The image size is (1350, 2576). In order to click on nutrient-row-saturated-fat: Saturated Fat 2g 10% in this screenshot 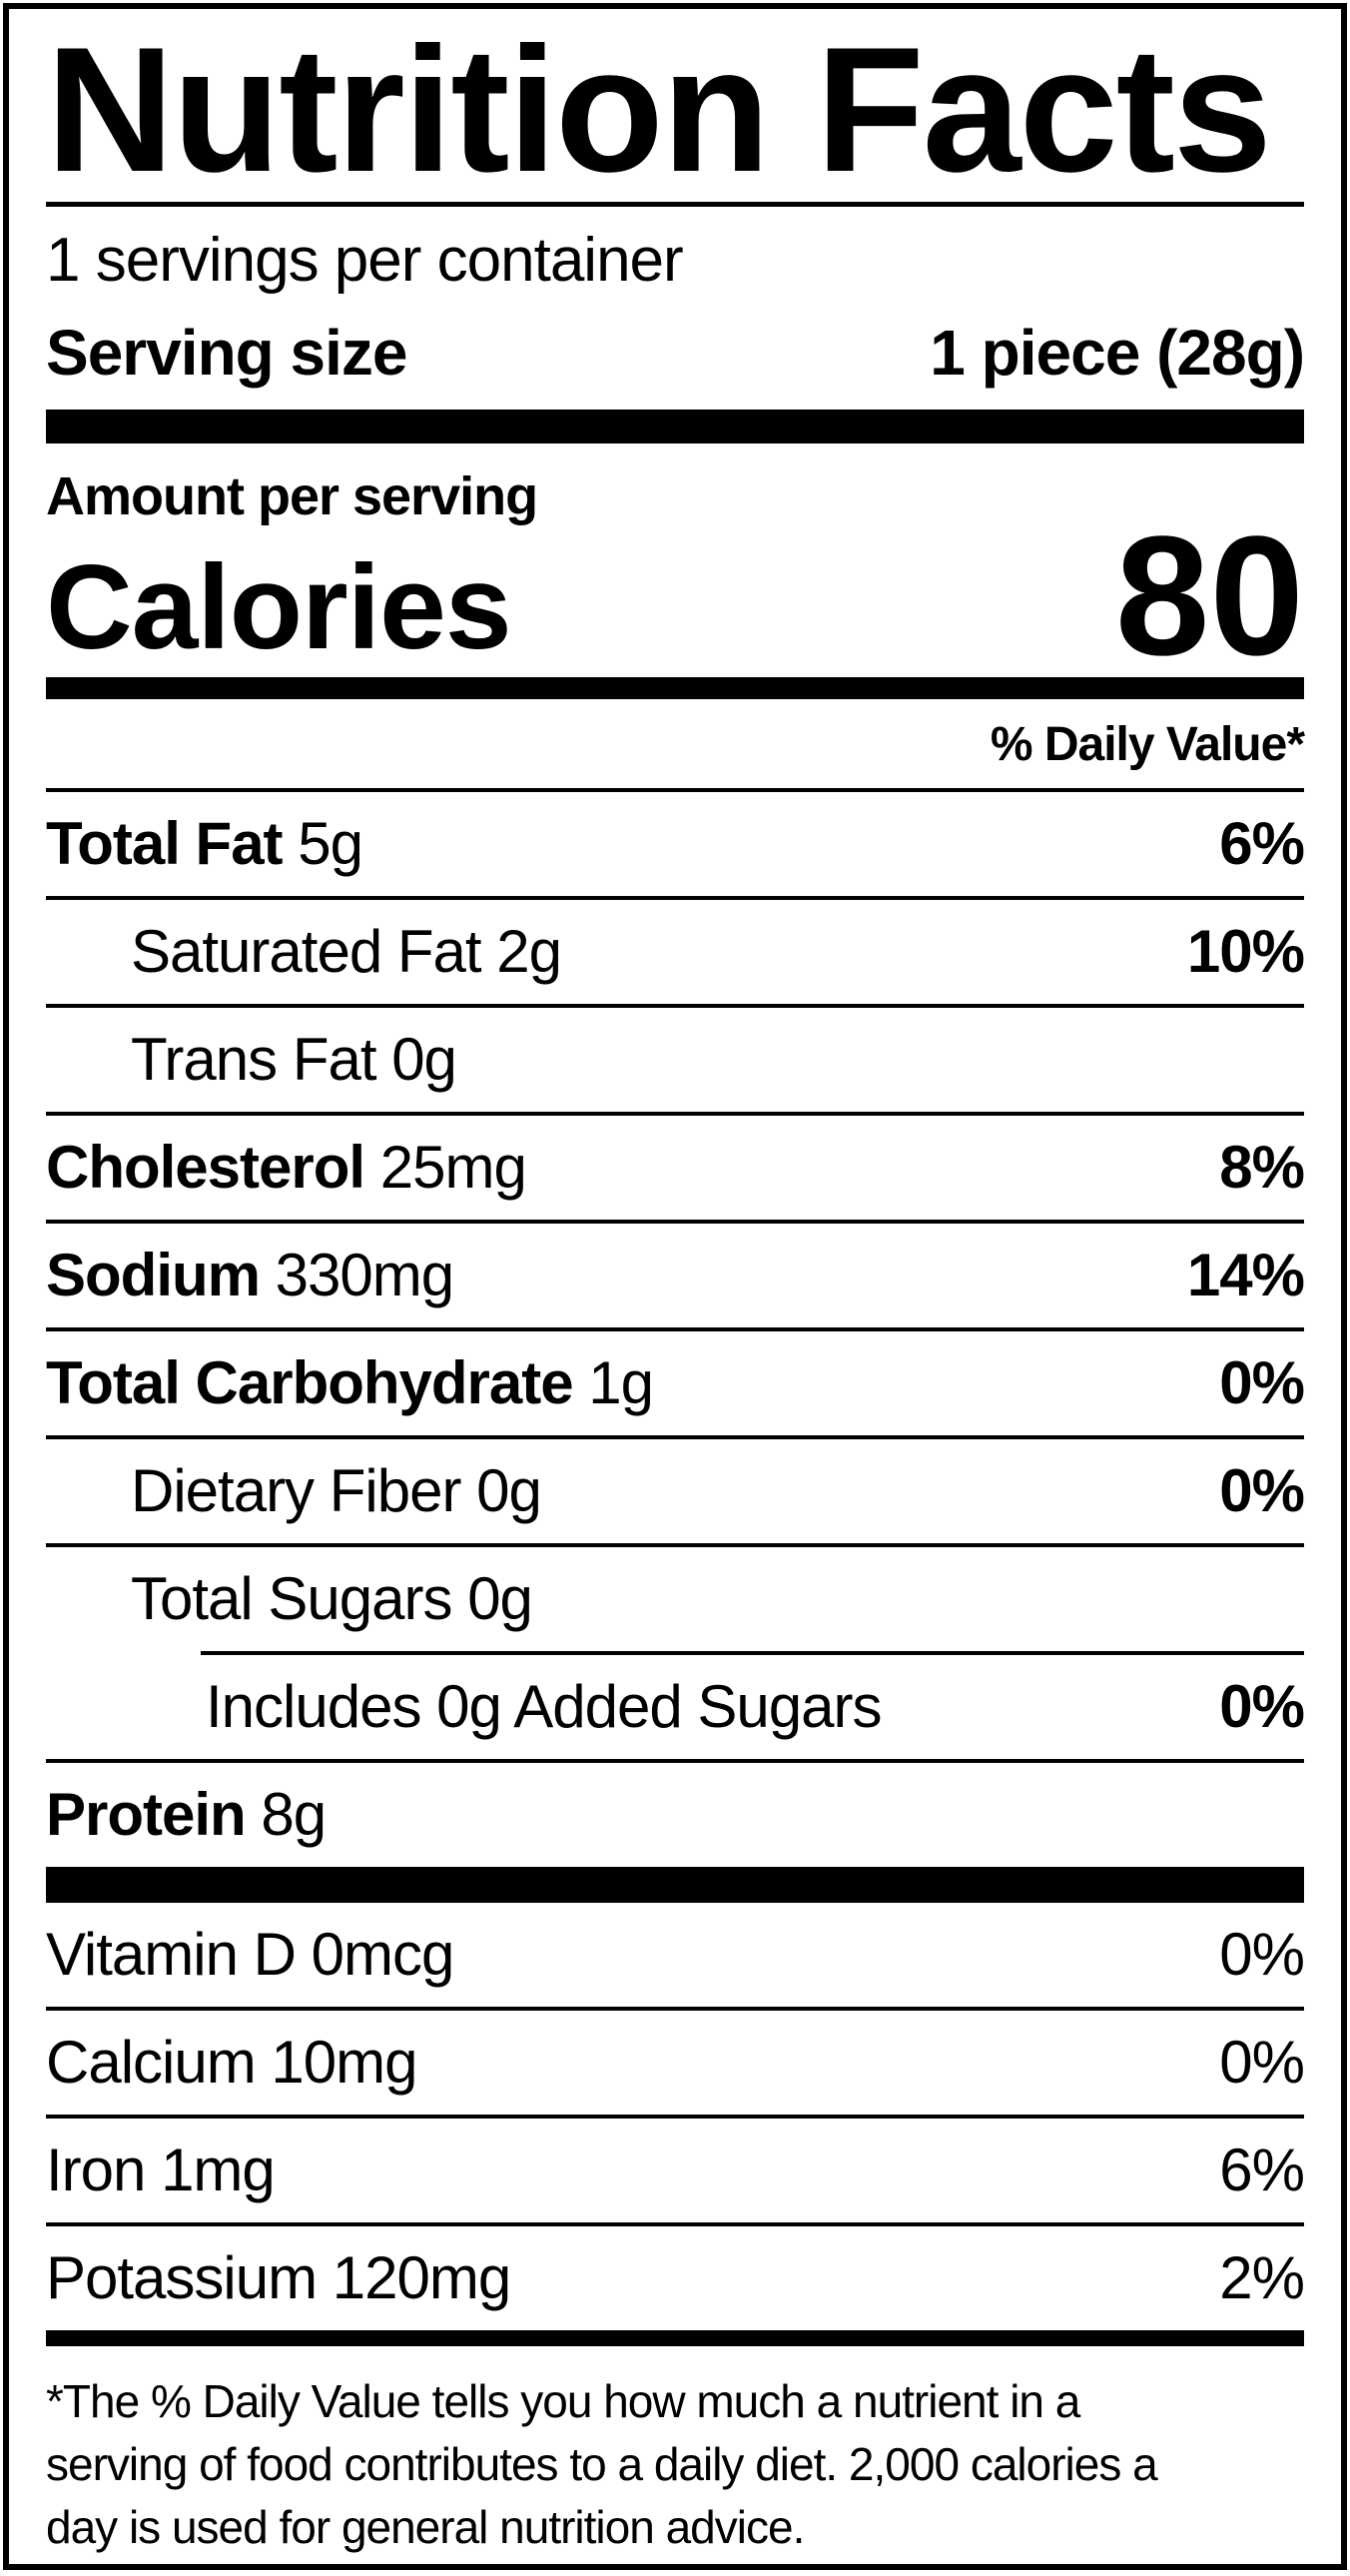, I will do `click(675, 954)`.